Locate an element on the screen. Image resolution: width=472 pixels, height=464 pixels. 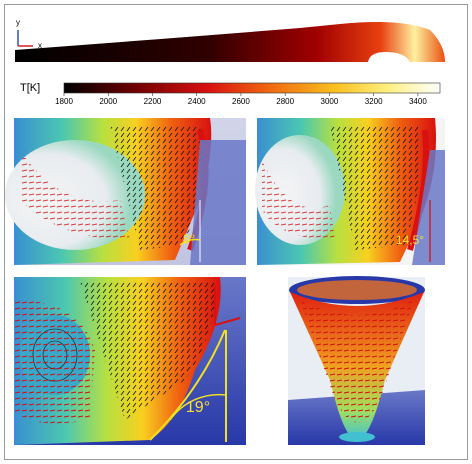
colorbar: 1800 2000 2200 2400 2600 2800 3000 3200 3400 is located at coordinates (248, 94).